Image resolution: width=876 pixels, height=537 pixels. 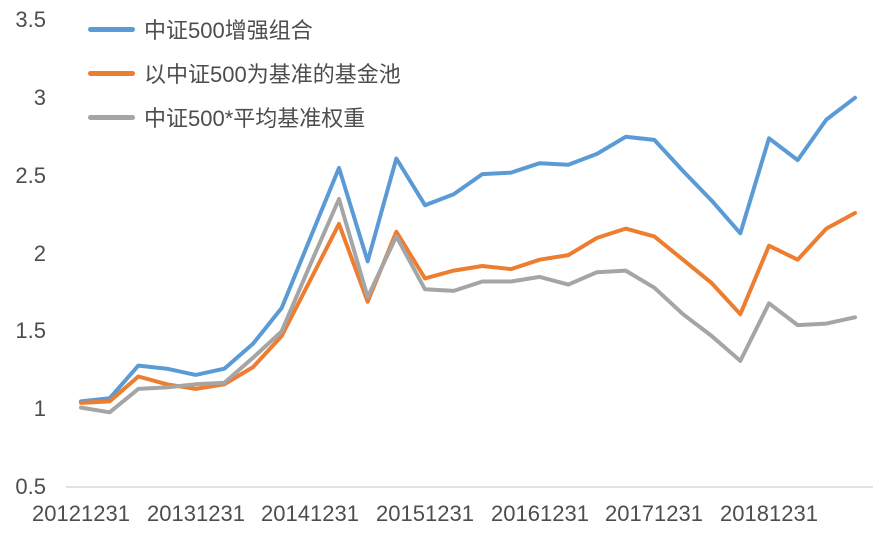 What do you see at coordinates (39, 97) in the screenshot?
I see `y-axis-tick-label: 3` at bounding box center [39, 97].